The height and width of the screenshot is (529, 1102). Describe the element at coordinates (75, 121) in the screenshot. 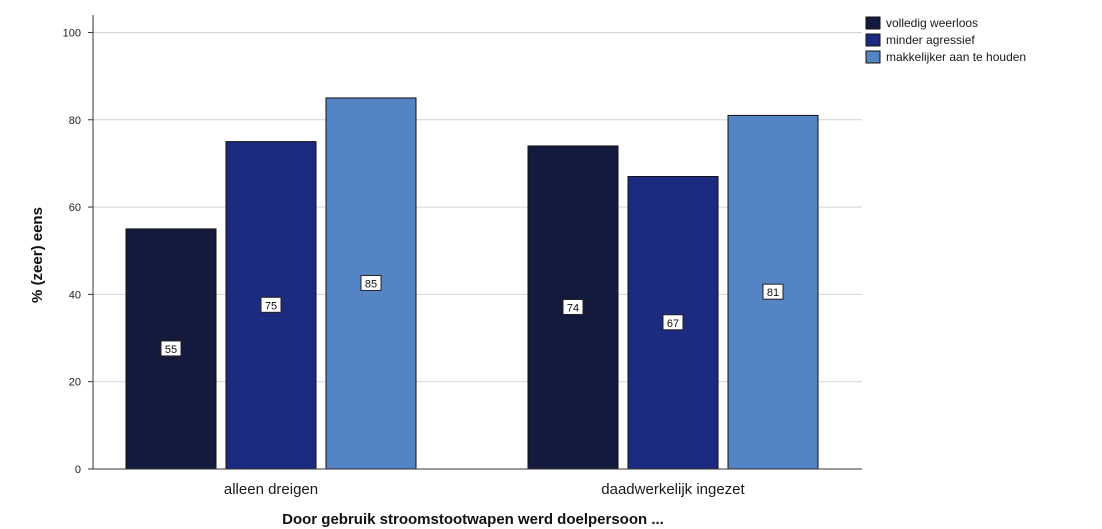

I see `y-tick-label: 80` at that location.